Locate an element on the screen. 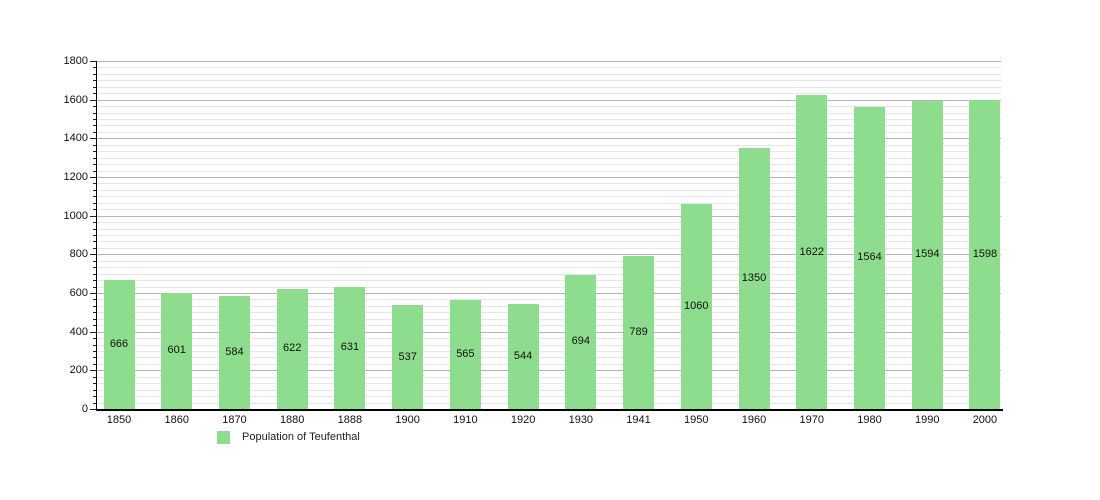  y-axis-label: 1000 is located at coordinates (75, 215).